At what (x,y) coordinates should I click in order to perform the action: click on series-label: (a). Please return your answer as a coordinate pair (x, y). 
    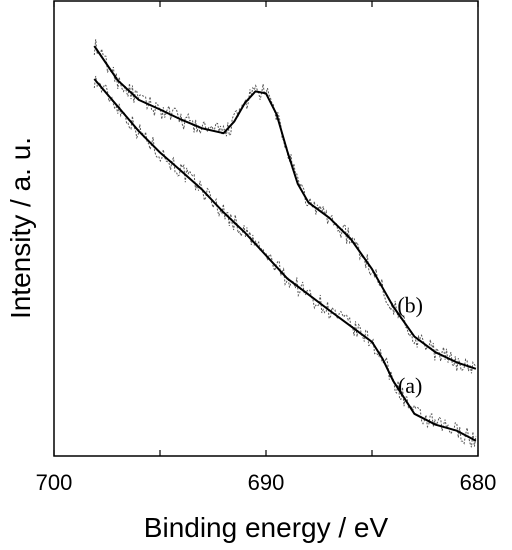
    Looking at the image, I should click on (410, 385).